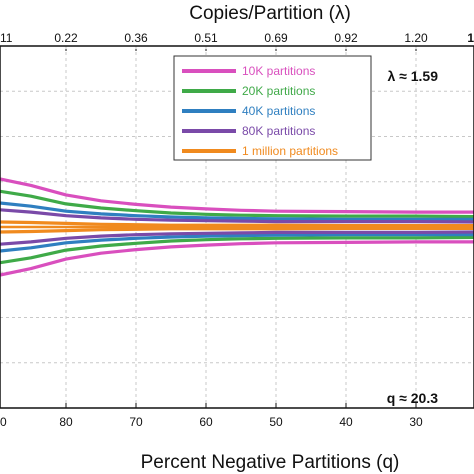  Describe the element at coordinates (346, 422) in the screenshot. I see `bottom-tick-label: 40` at that location.